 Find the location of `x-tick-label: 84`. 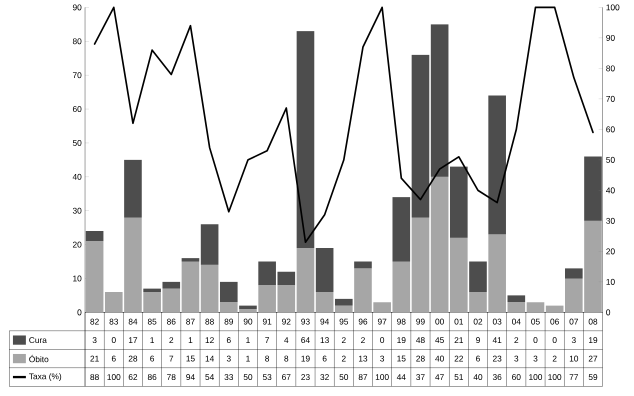

x-tick-label: 84 is located at coordinates (133, 321).